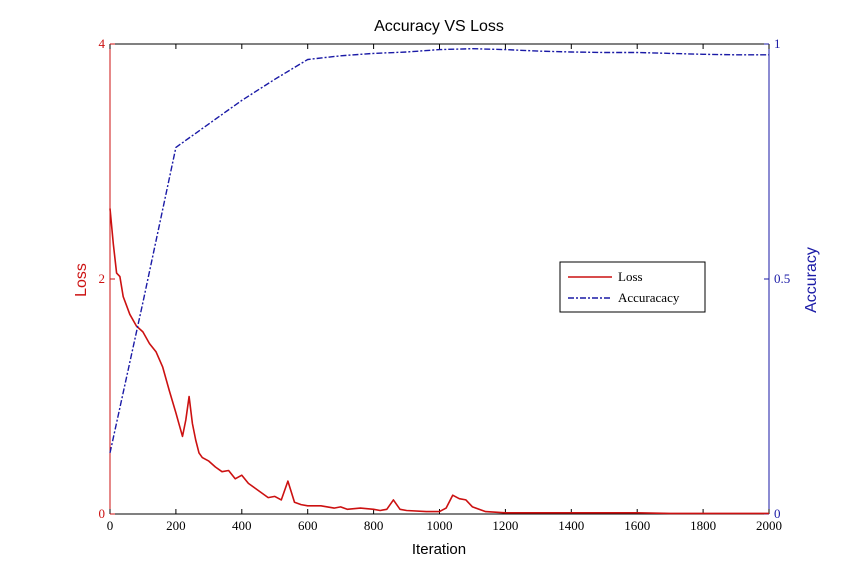  I want to click on x-axis-label: Iteration, so click(439, 549).